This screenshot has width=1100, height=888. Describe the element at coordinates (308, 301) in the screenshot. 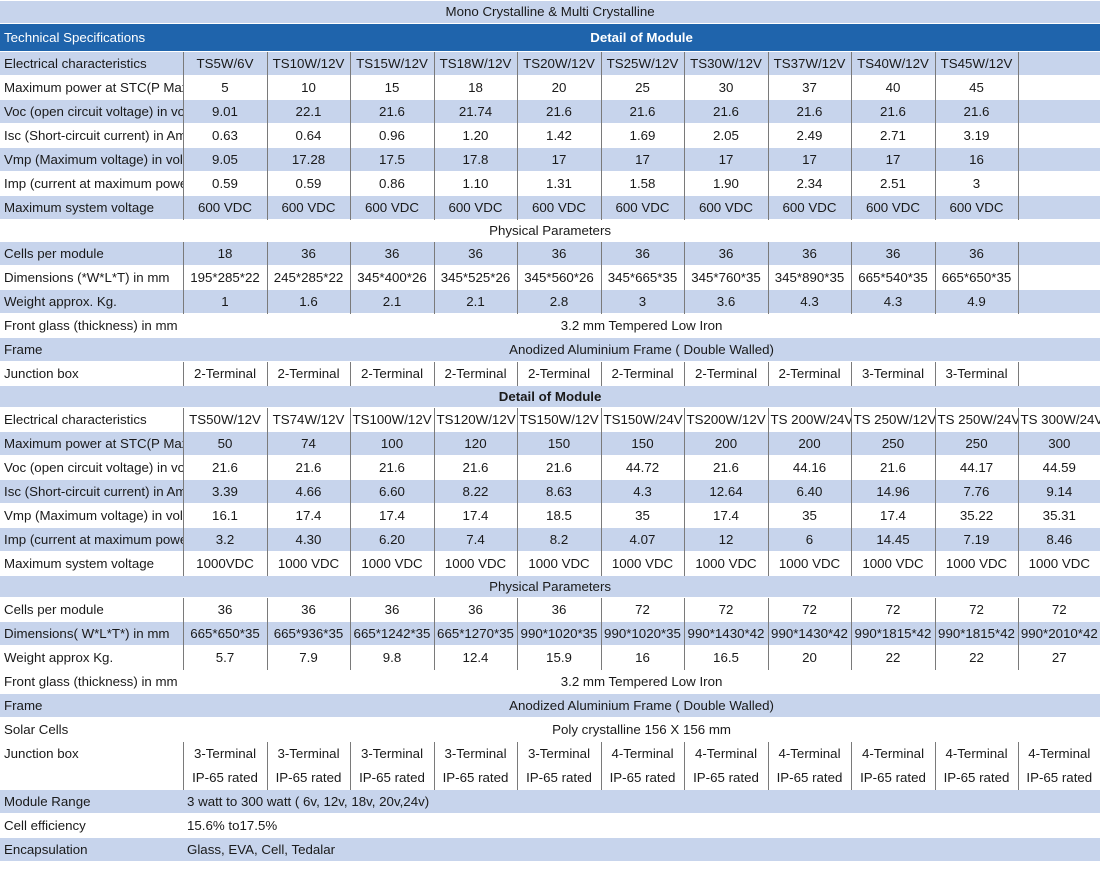

I see `value-cell: 1.6` at that location.